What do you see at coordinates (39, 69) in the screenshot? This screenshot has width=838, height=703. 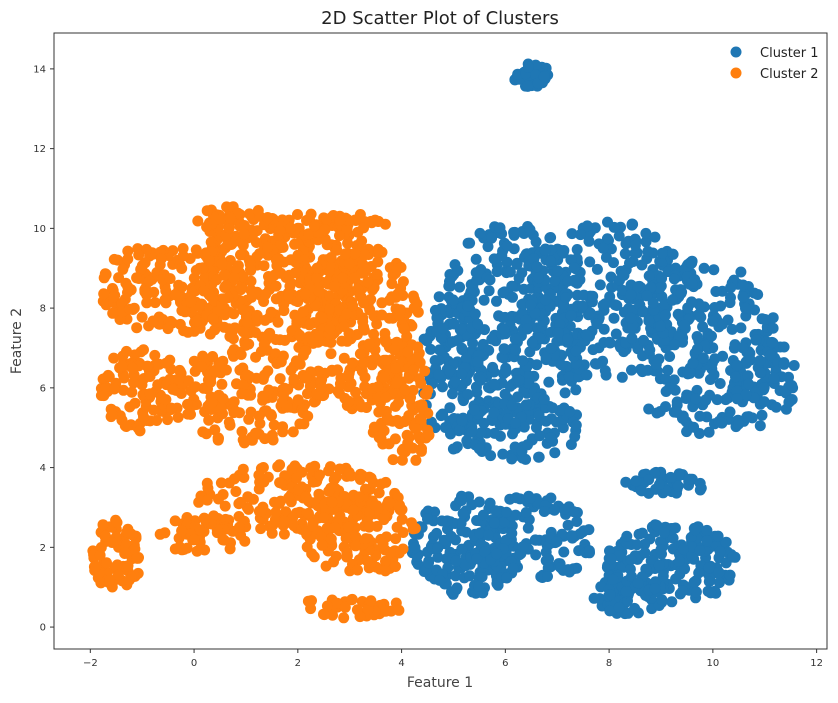 I see `y-tick-label: 14` at bounding box center [39, 69].